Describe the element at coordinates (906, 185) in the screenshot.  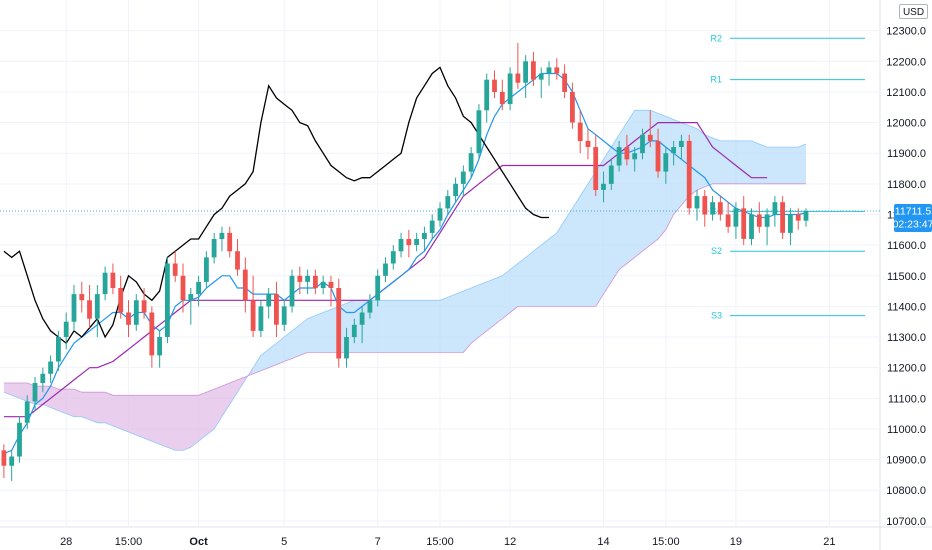
I see `price-tick-label: 11800.0` at that location.